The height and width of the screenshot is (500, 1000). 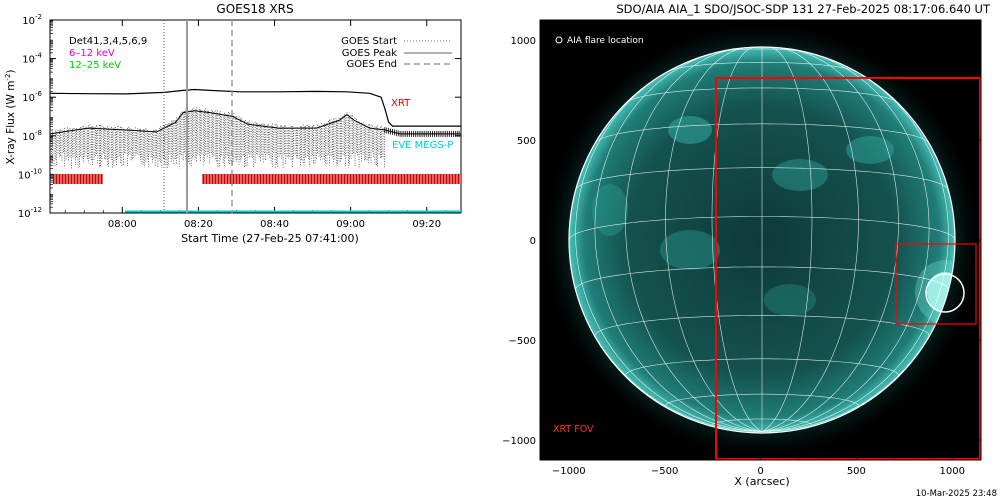 What do you see at coordinates (108, 41) in the screenshot?
I see `legend-left-det: Det41,3,4,5,6,9` at bounding box center [108, 41].